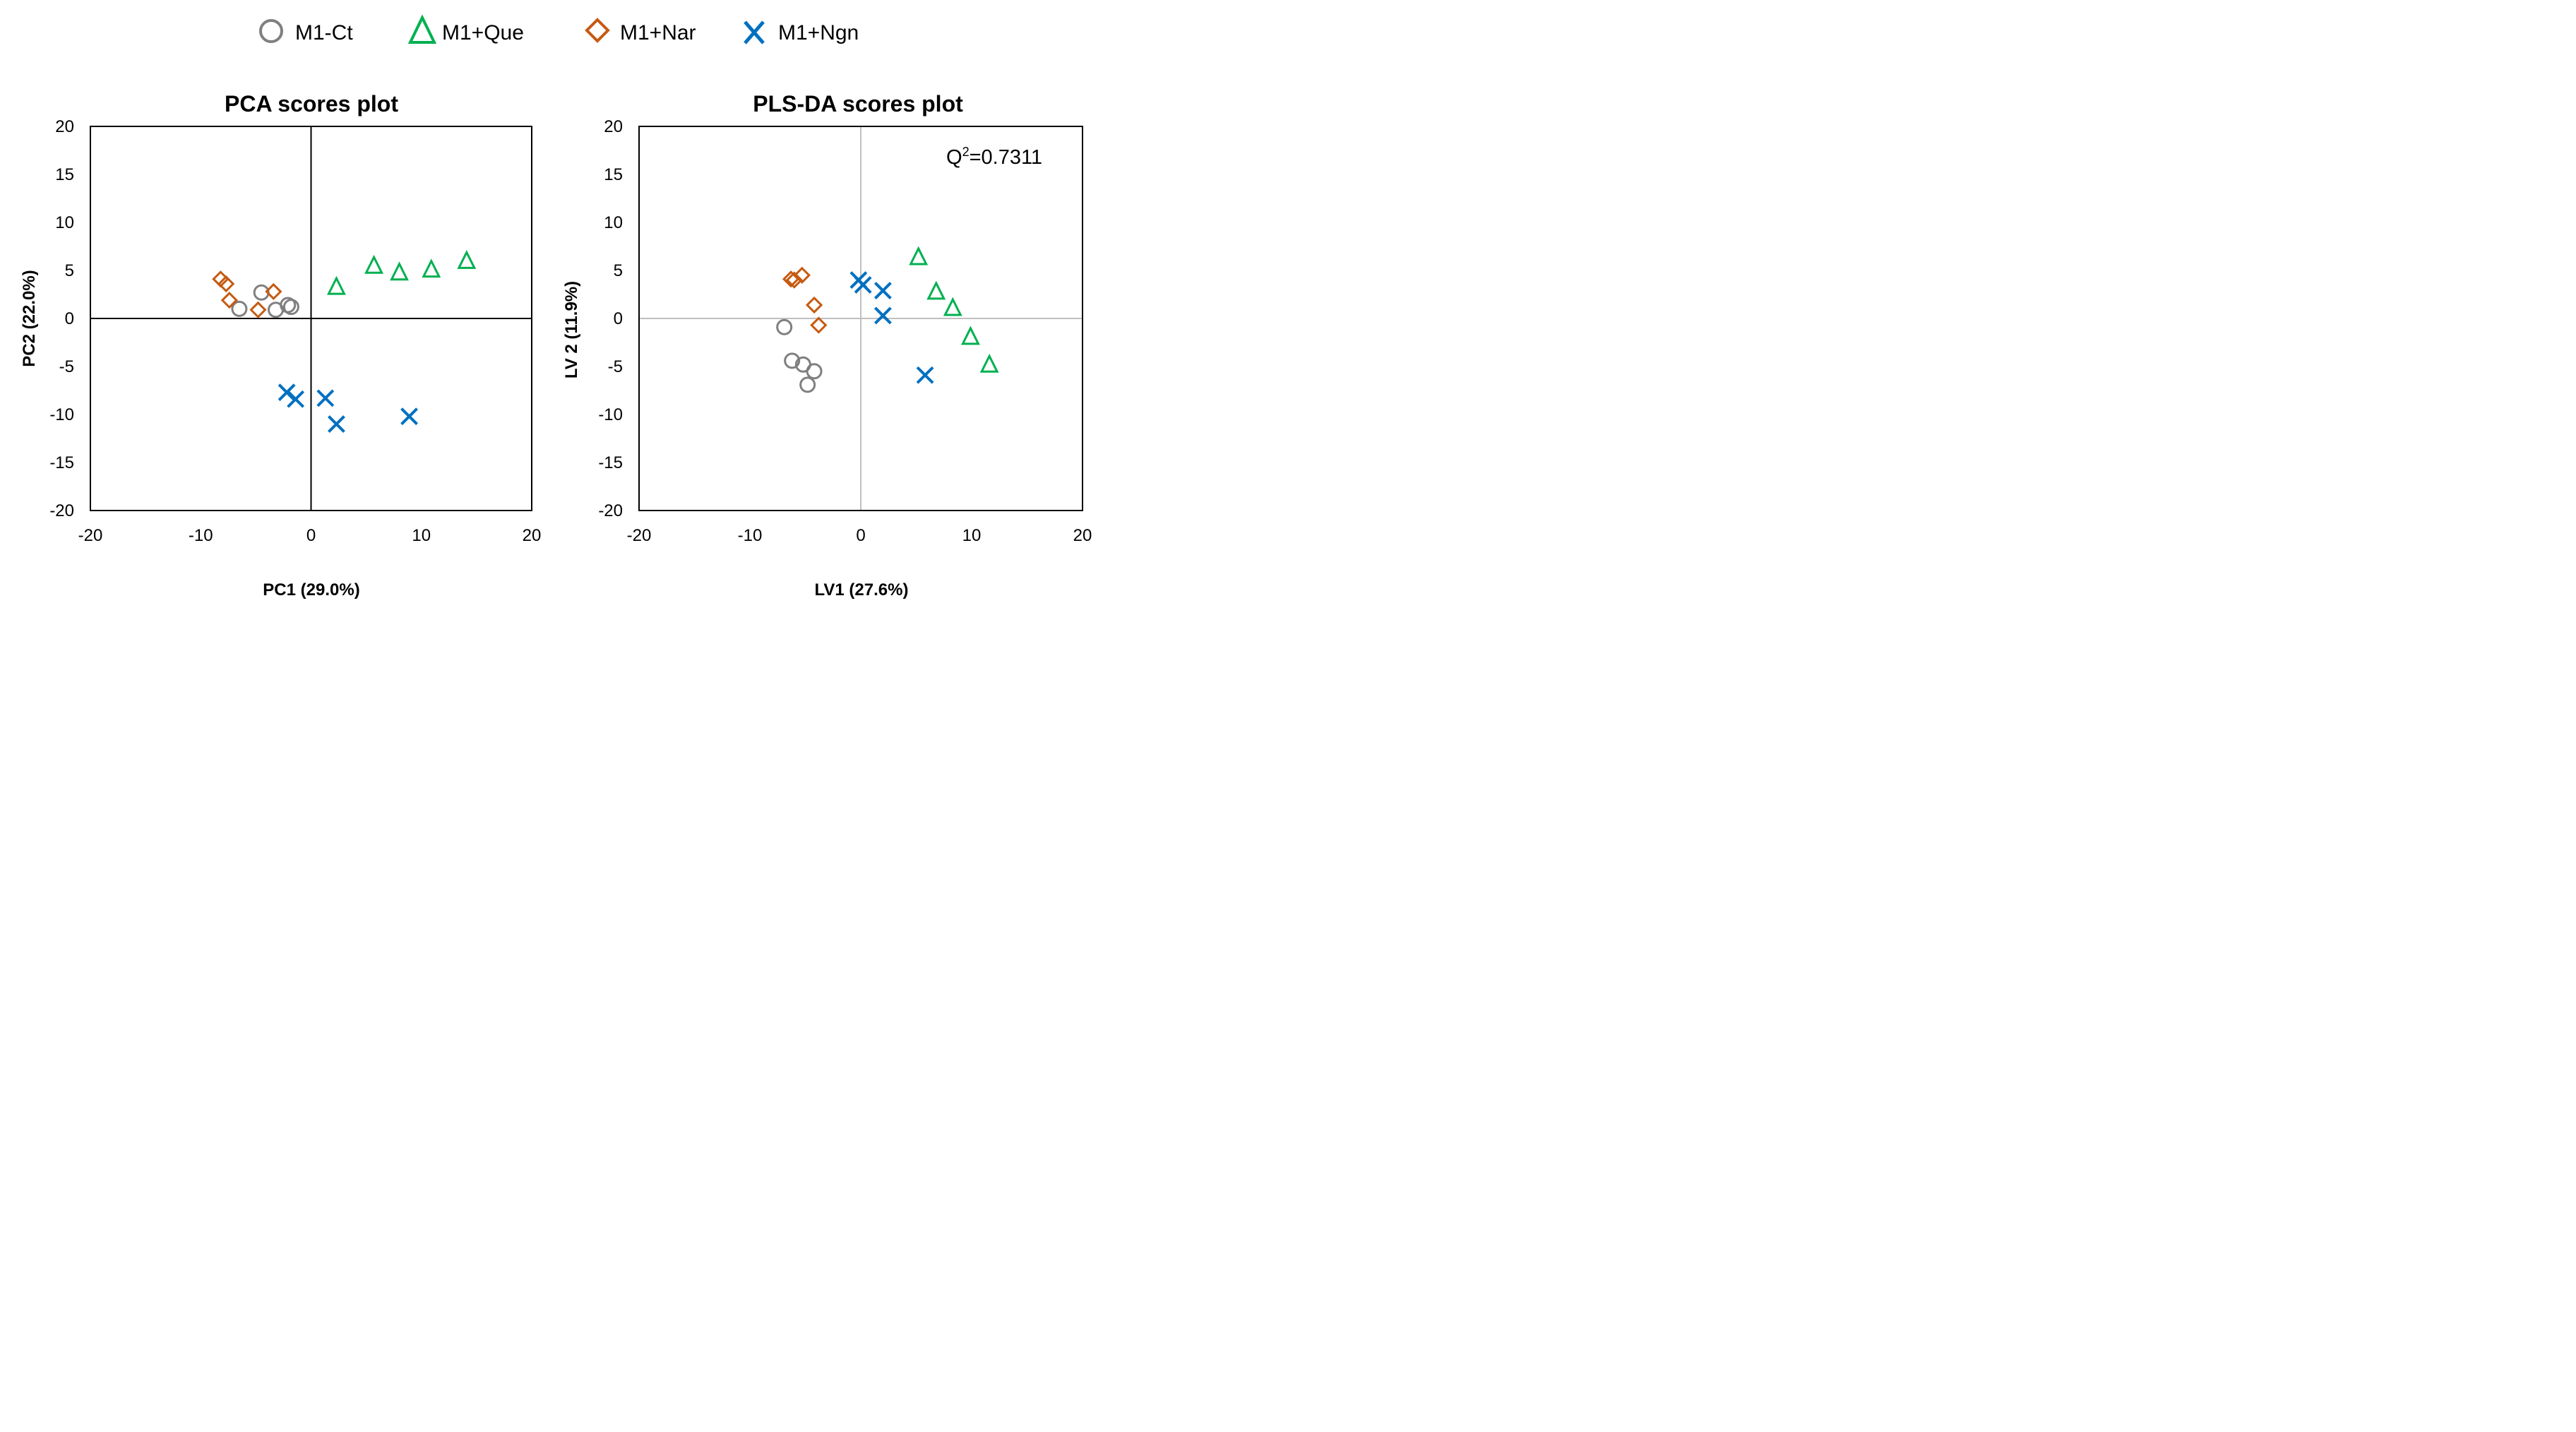  I want to click on pca-y-axis-label: PC2 (22.0%), so click(29, 318).